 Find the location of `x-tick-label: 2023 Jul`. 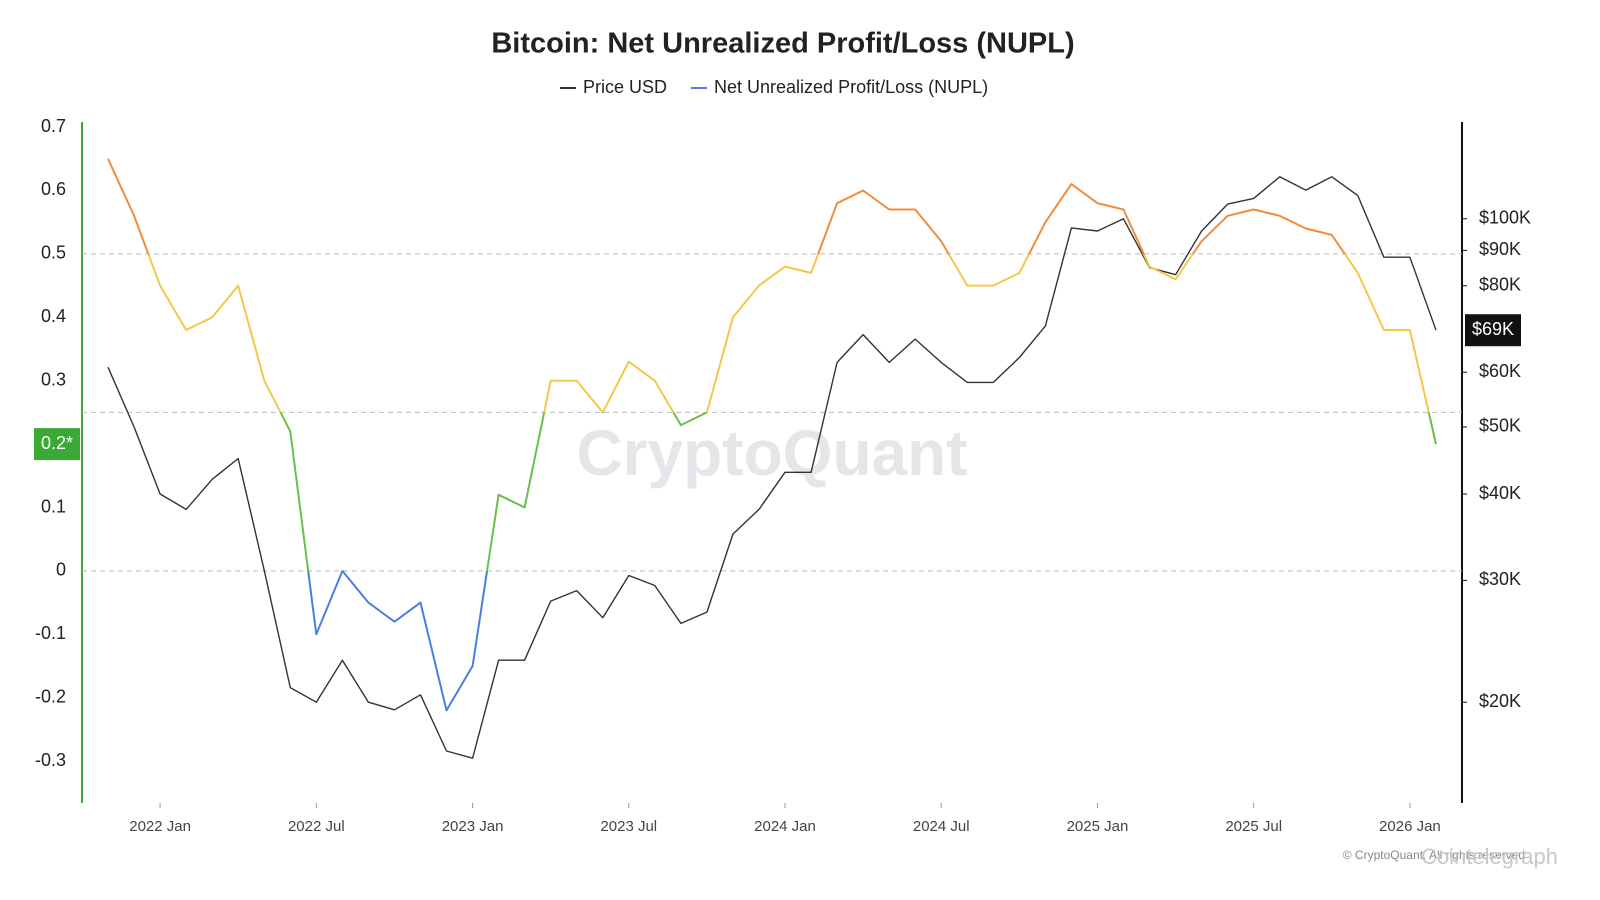

x-tick-label: 2023 Jul is located at coordinates (628, 826).